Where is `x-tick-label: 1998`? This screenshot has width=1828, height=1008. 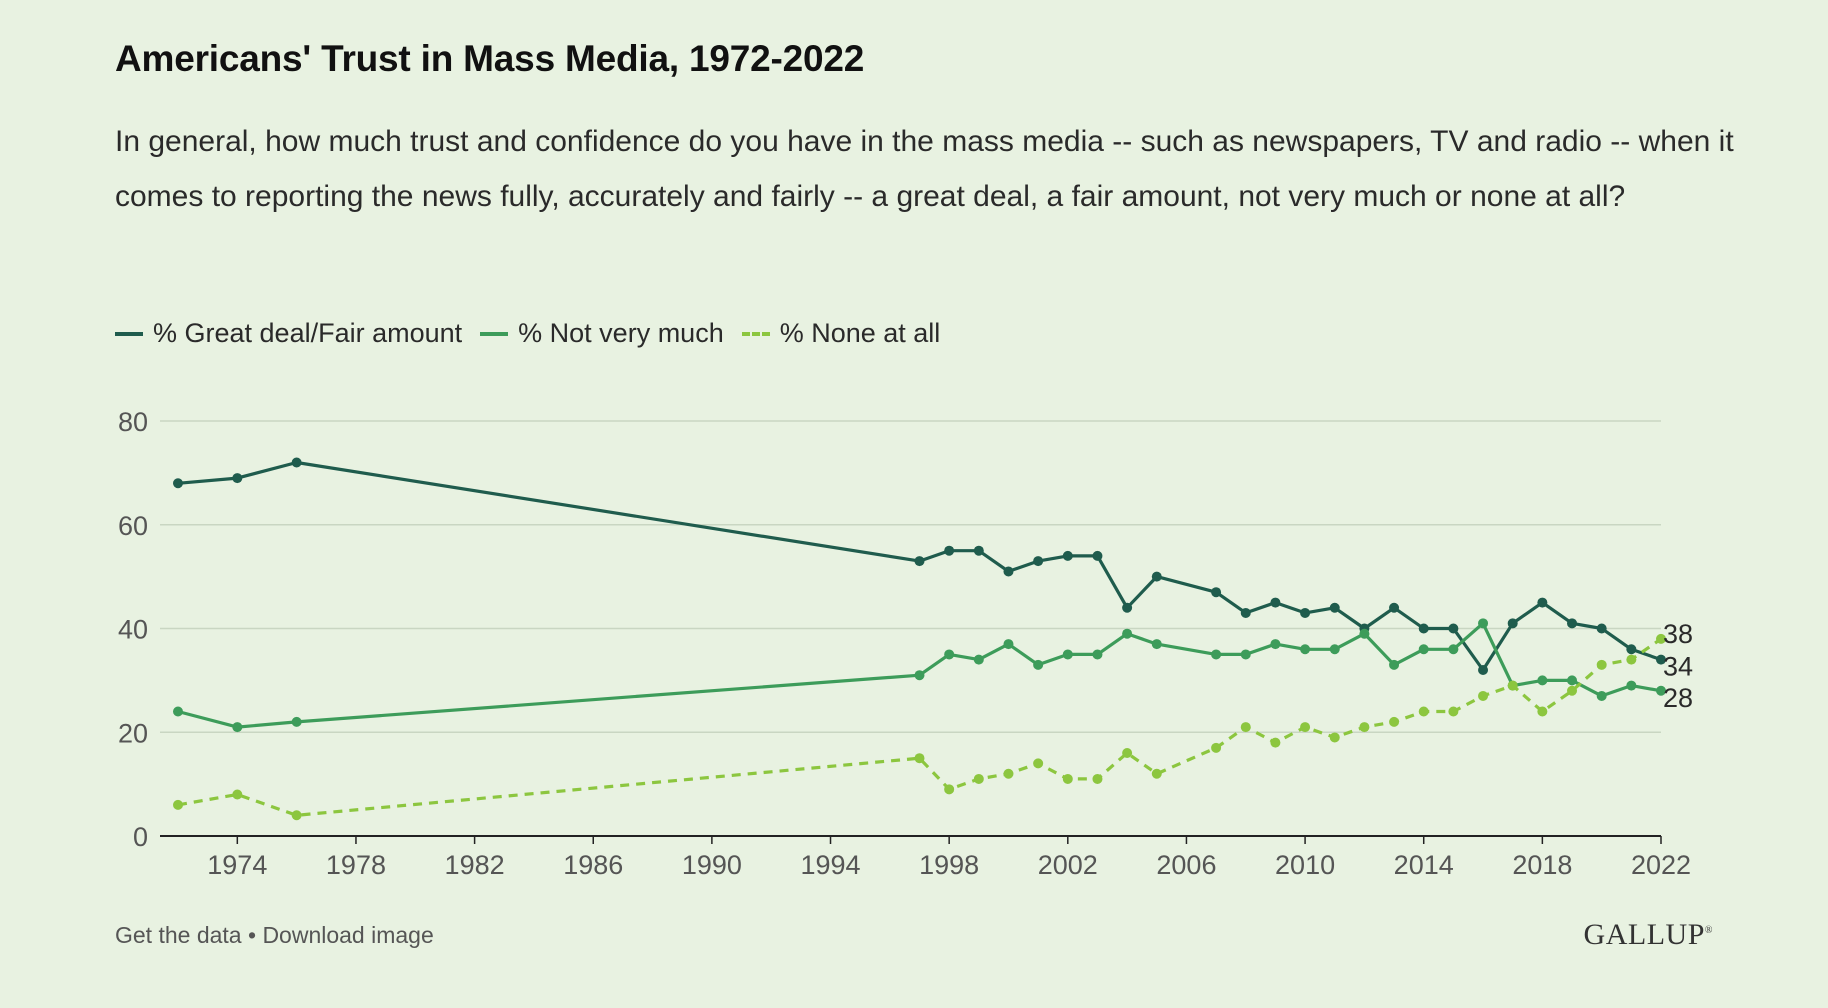 x-tick-label: 1998 is located at coordinates (949, 865).